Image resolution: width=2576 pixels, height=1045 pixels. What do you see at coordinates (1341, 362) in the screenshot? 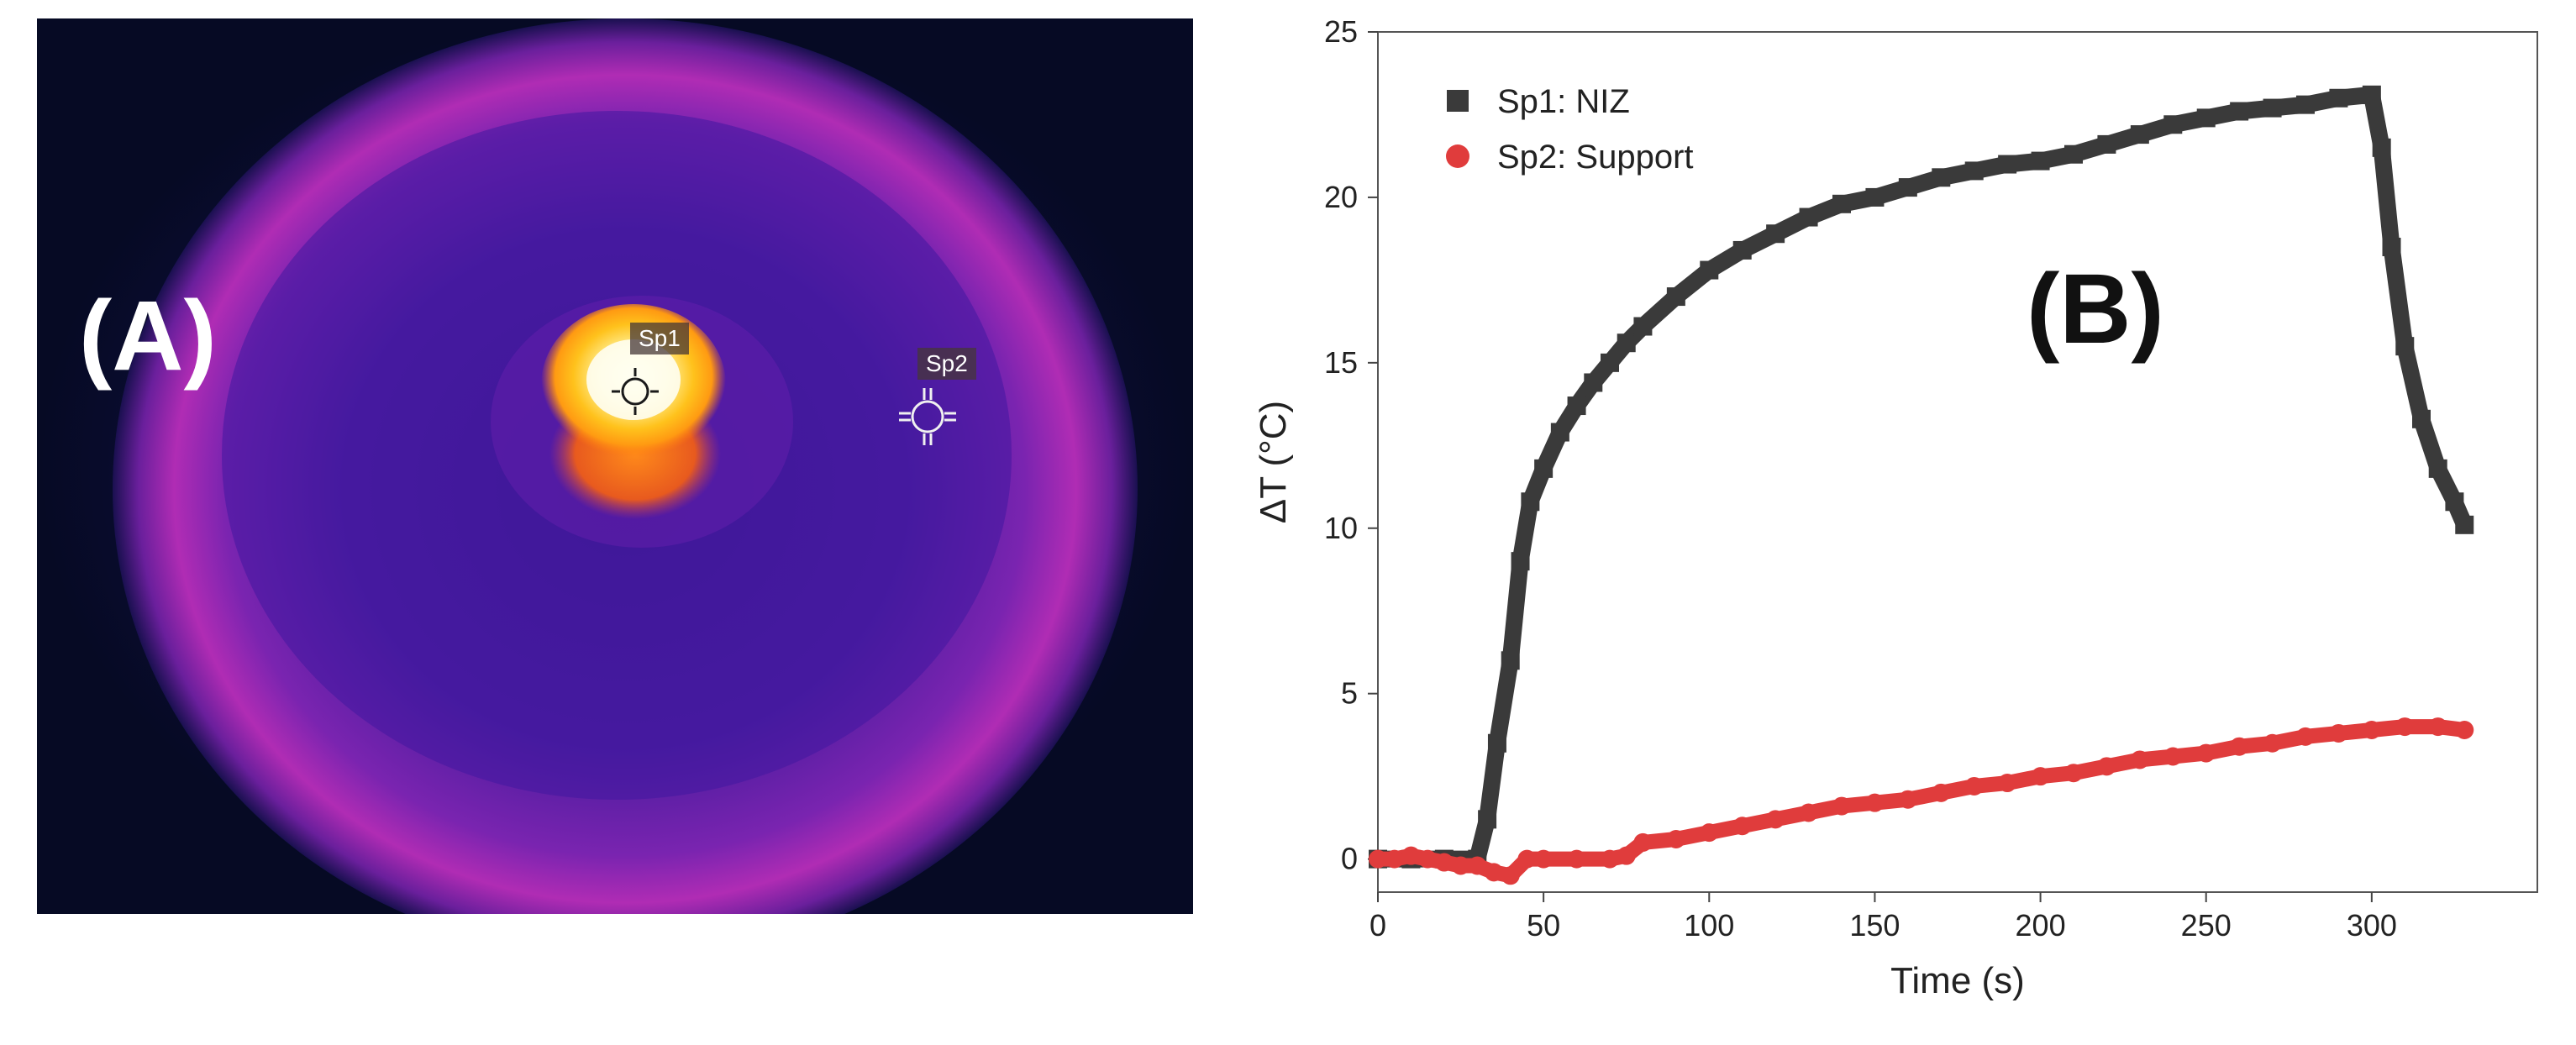
I see `y-tick-label: 15` at bounding box center [1341, 362].